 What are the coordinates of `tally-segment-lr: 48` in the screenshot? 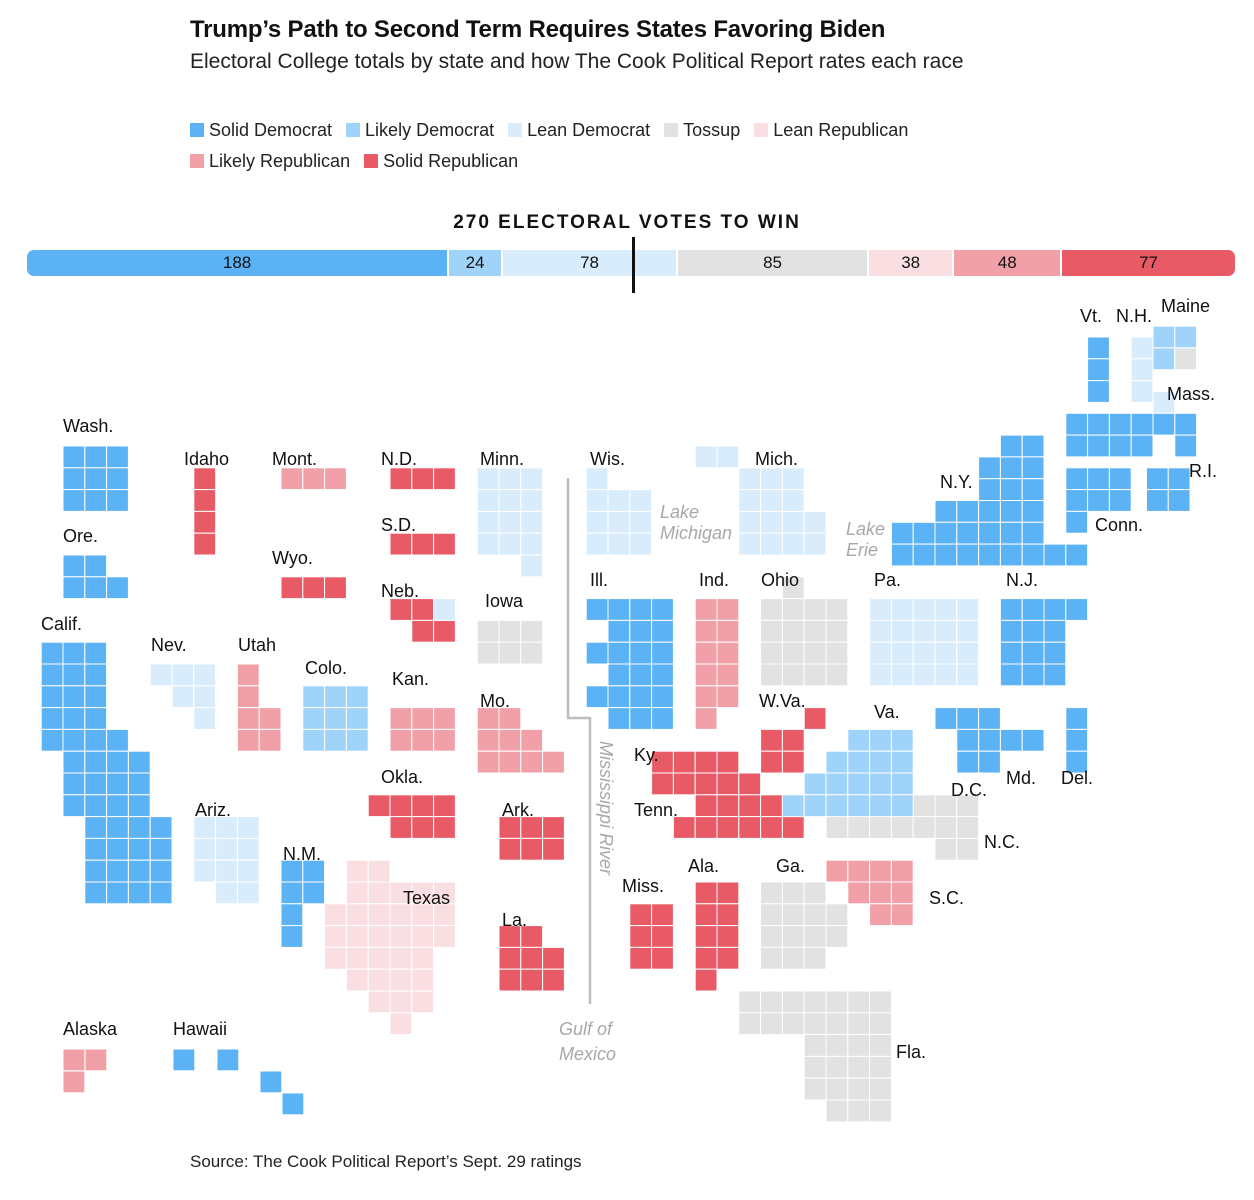 It's located at (1008, 263).